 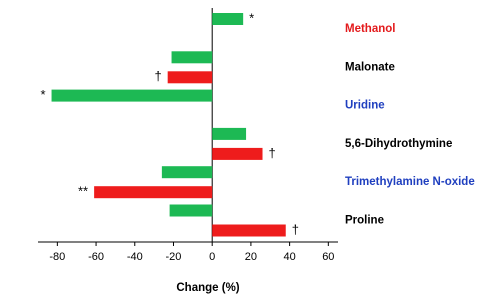 I want to click on x-tick-label: -80, so click(x=57, y=257).